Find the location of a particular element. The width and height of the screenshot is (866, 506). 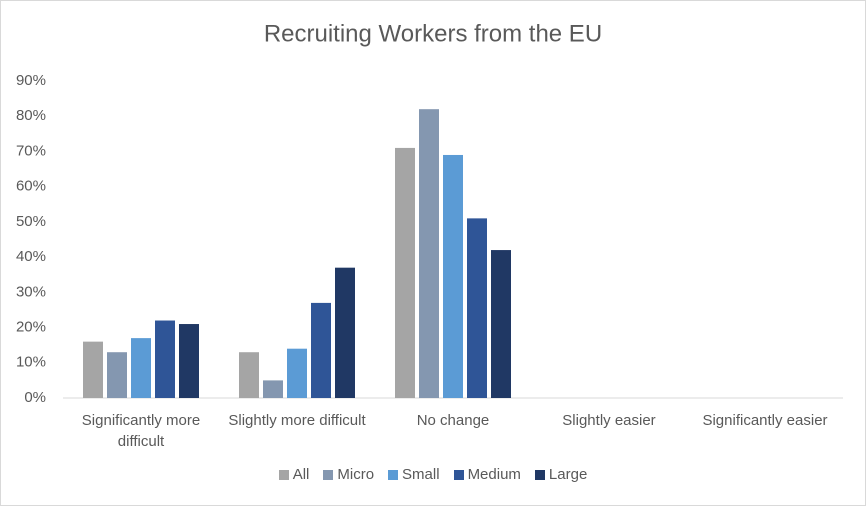

y-tick-label: 50% is located at coordinates (31, 221).